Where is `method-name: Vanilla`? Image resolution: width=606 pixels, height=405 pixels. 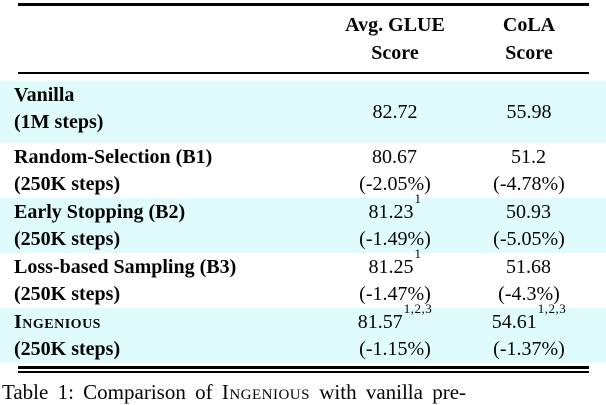
method-name: Vanilla is located at coordinates (44, 95).